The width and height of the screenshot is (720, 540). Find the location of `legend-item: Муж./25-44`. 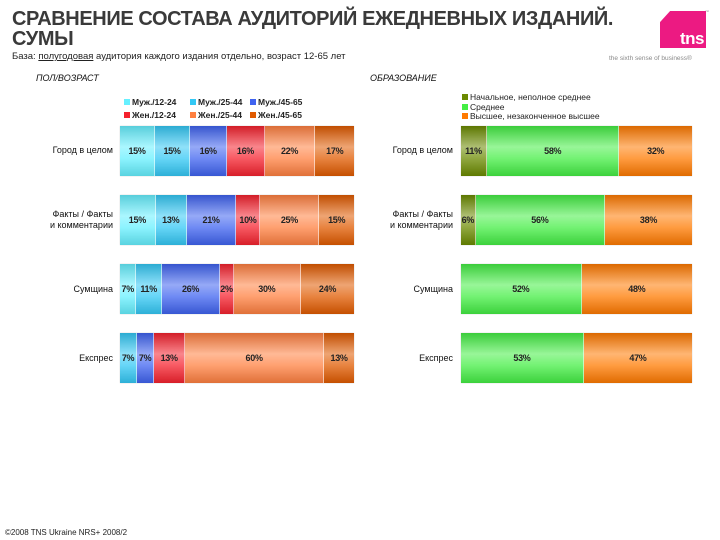

legend-item: Муж./25-44 is located at coordinates (216, 102).